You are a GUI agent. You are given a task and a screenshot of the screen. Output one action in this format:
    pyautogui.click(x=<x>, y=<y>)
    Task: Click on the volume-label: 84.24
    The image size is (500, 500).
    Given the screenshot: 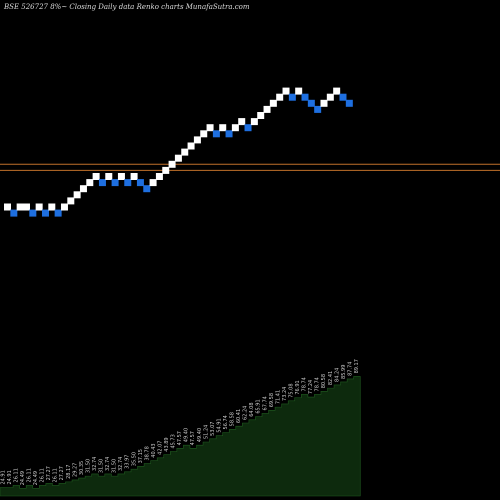 What is the action you would take?
    pyautogui.click(x=337, y=375)
    